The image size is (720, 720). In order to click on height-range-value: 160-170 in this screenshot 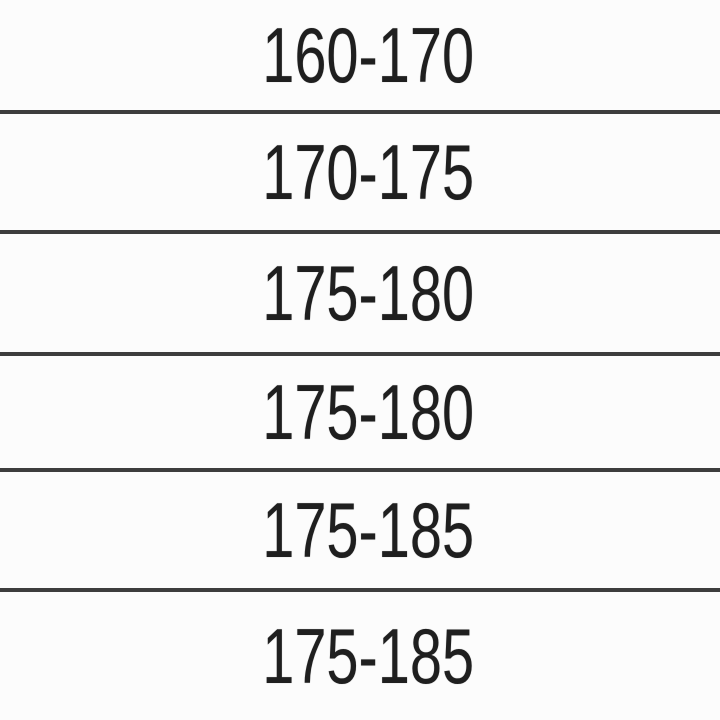, I will do `click(368, 54)`.